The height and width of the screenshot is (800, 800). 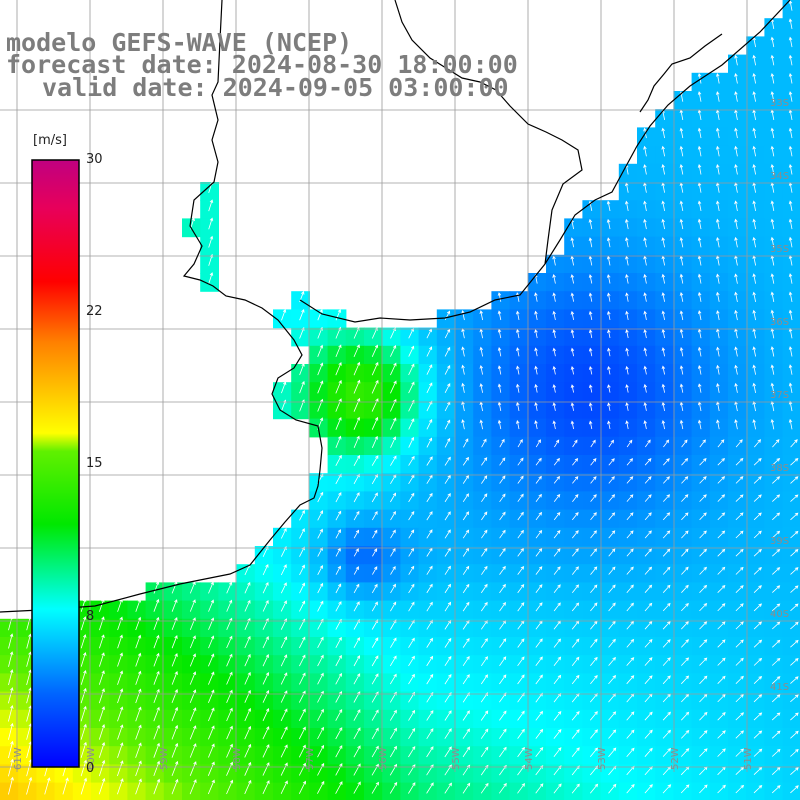 I want to click on colorbar-tick-0: 0, so click(x=90, y=768).